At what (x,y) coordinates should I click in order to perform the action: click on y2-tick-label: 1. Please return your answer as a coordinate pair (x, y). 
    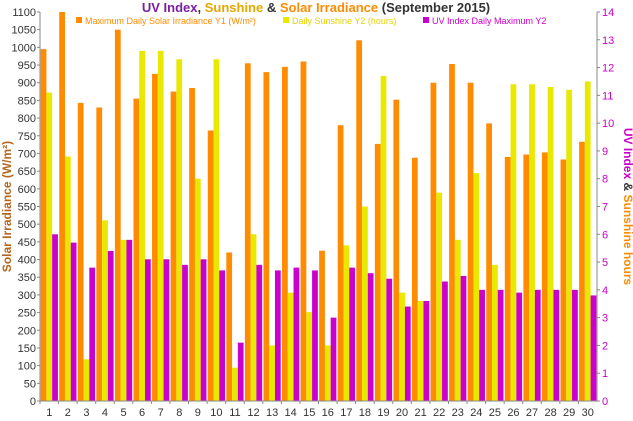
    Looking at the image, I should click on (605, 374).